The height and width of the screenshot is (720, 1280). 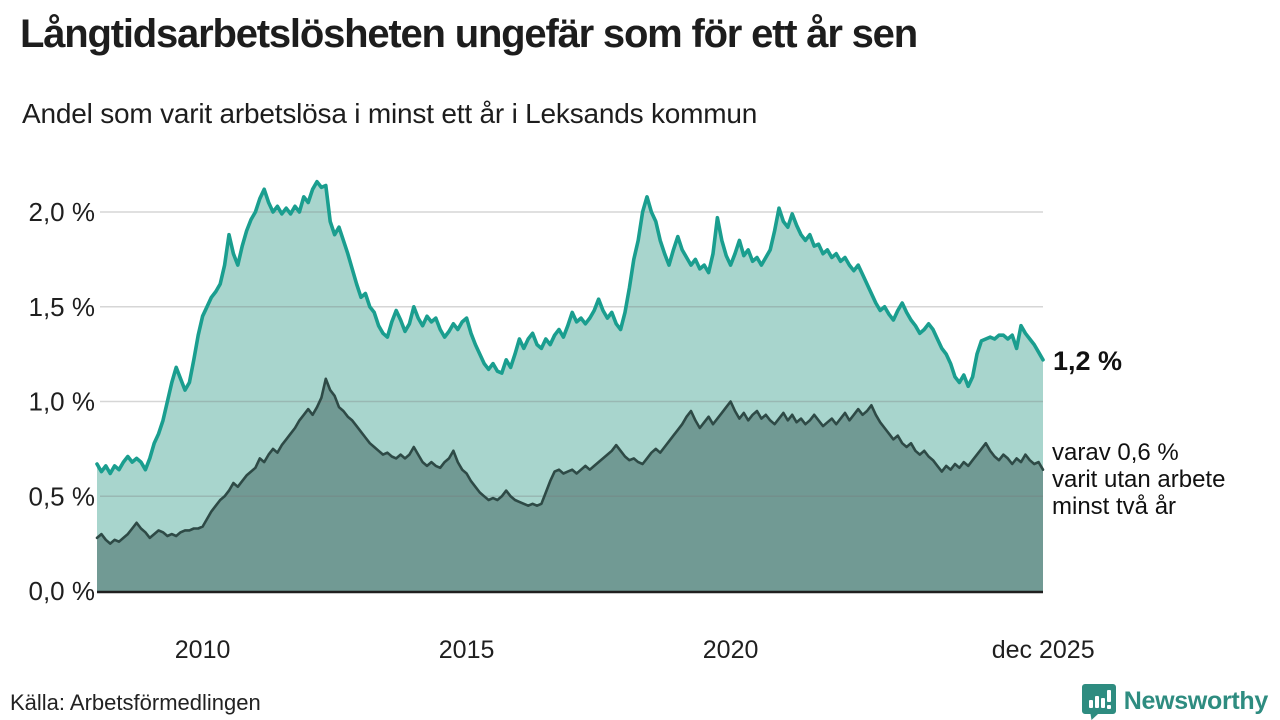 What do you see at coordinates (135, 702) in the screenshot?
I see `source-caption: Källa: Arbetsförmedlingen` at bounding box center [135, 702].